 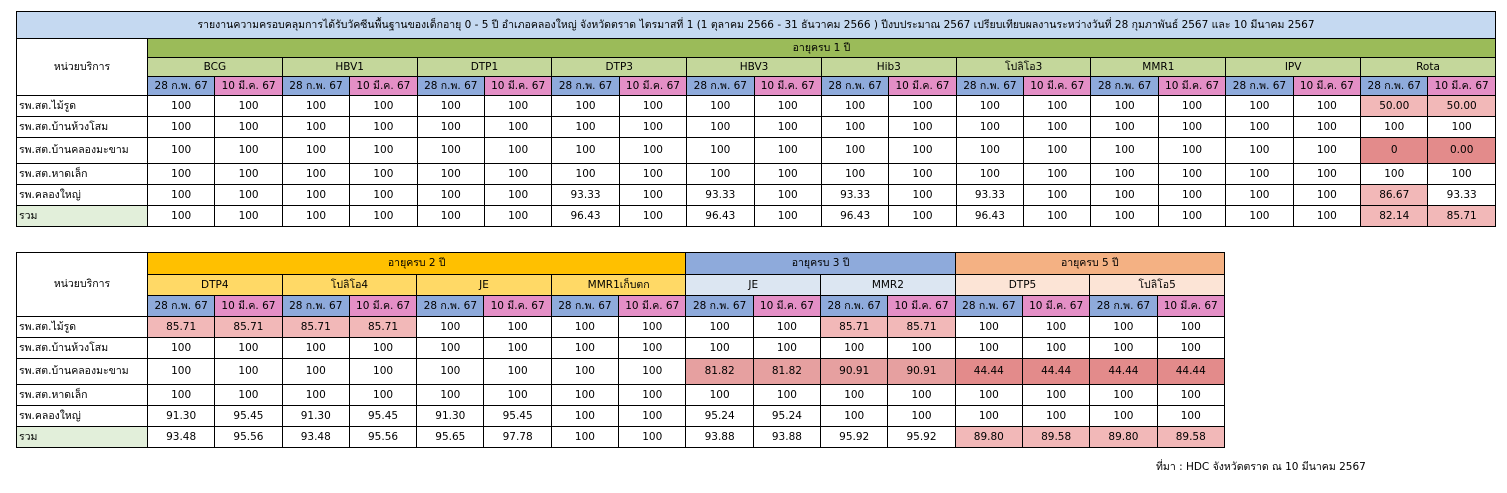 What do you see at coordinates (719, 371) in the screenshot?
I see `coverage-value: 81.82` at bounding box center [719, 371].